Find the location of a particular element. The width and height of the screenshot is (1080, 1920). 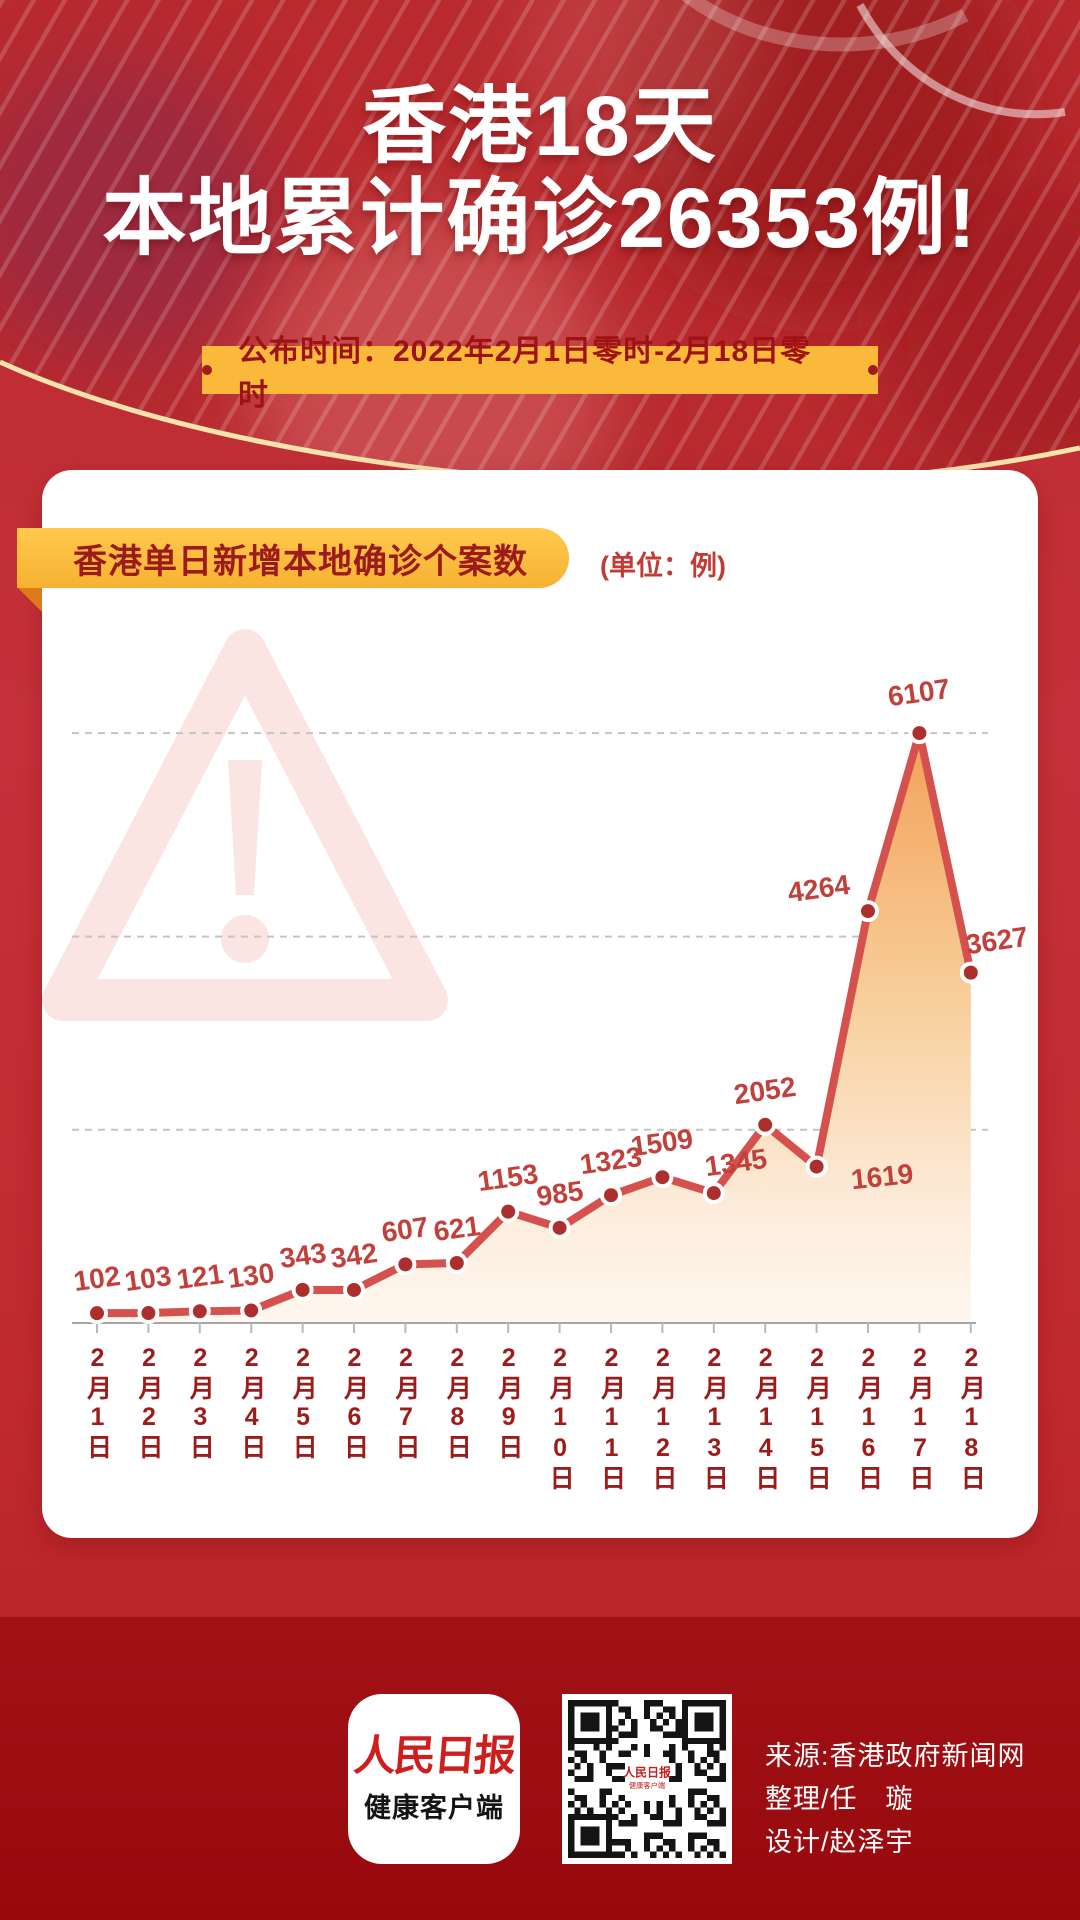

x-axis-label: 2月5日 is located at coordinates (303, 1403).